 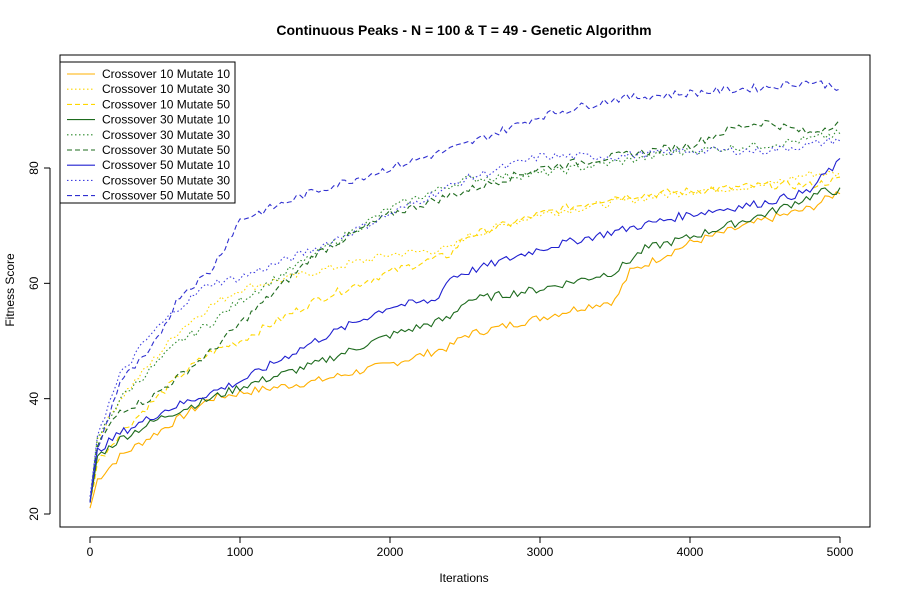 What do you see at coordinates (90, 552) in the screenshot?
I see `x-tick-label: 0` at bounding box center [90, 552].